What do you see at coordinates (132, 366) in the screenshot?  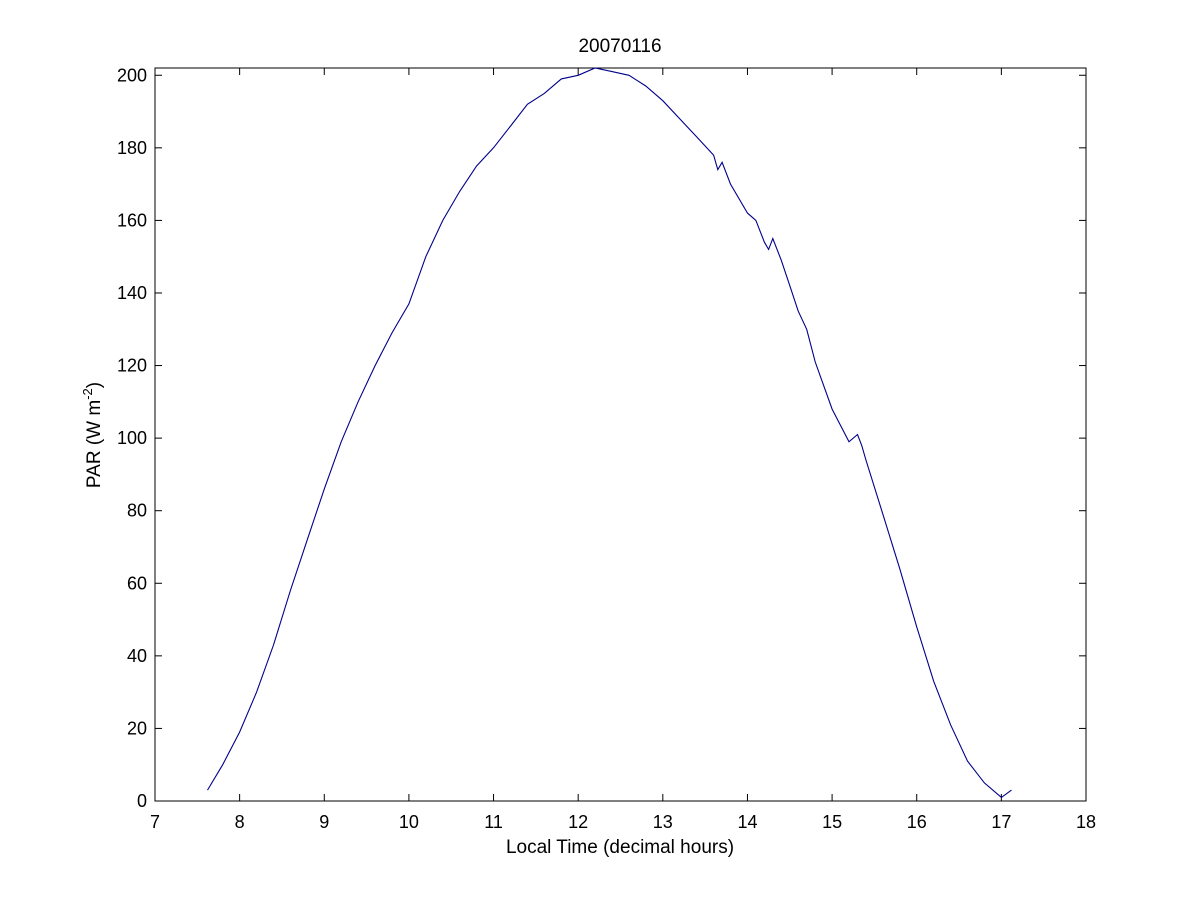 I see `y-tick-label: 120` at bounding box center [132, 366].